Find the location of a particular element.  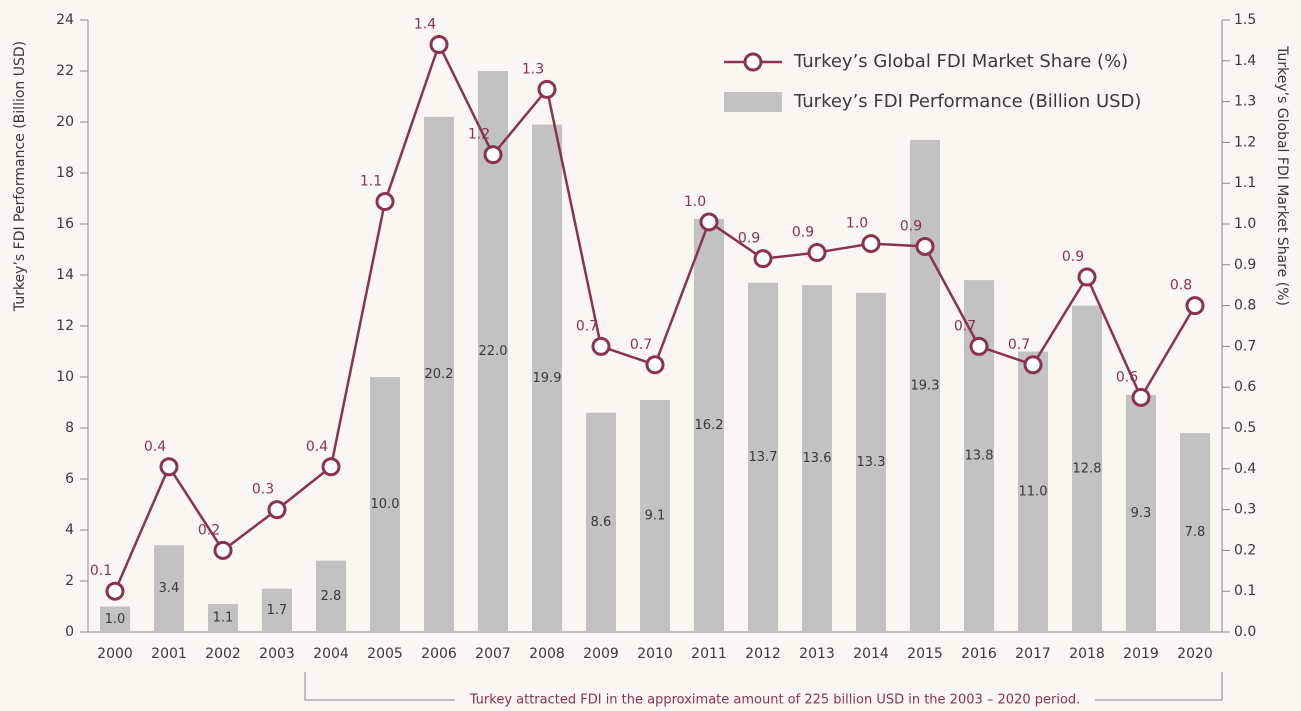

x-tick-label: 2004 is located at coordinates (331, 654).